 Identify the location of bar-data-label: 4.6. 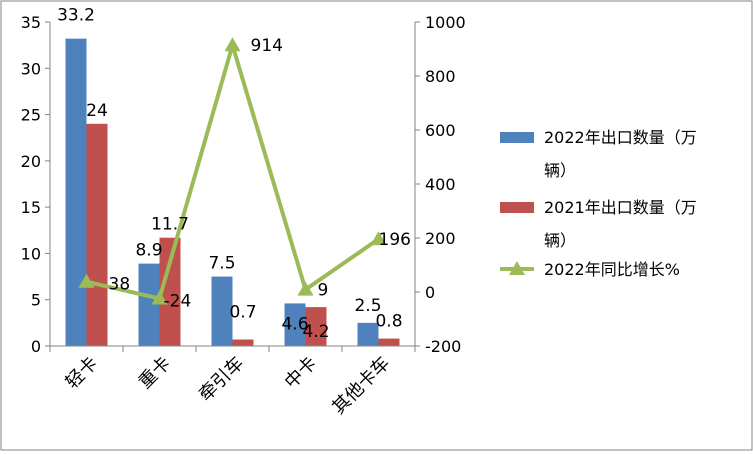
(294, 324).